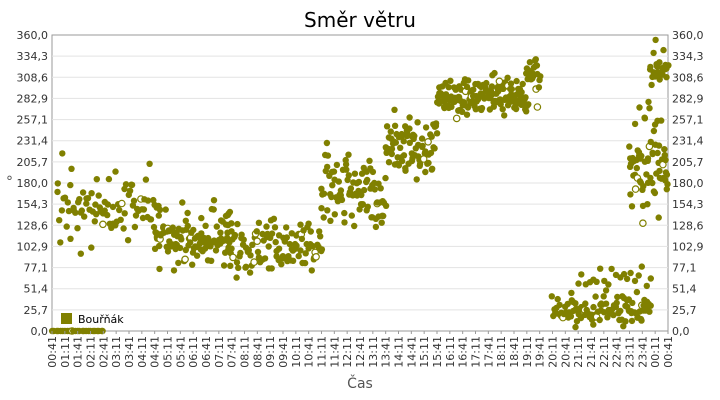 The width and height of the screenshot is (720, 400). What do you see at coordinates (245, 352) in the screenshot?
I see `x-tick-label: 08:11` at bounding box center [245, 352].